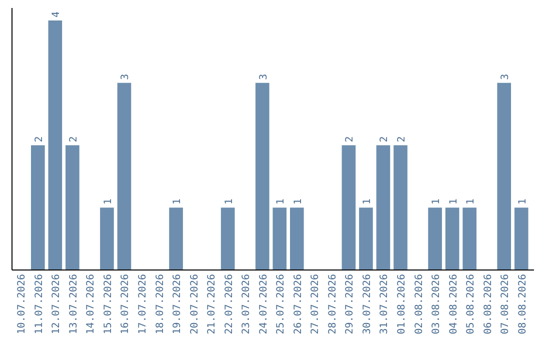 This screenshot has height=340, width=540. Describe the element at coordinates (298, 304) in the screenshot. I see `x-tick-label: 26.07.2026` at that location.